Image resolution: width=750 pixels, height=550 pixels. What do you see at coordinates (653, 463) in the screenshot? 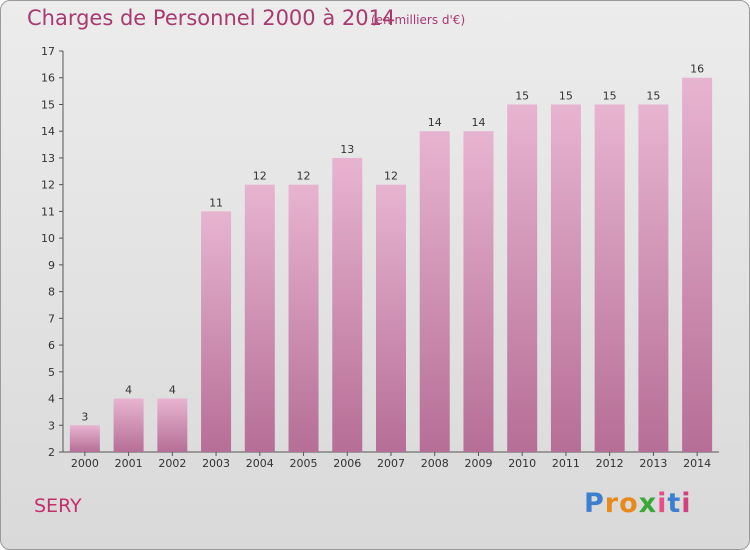
I see `x-tick-label: 2013` at bounding box center [653, 463].